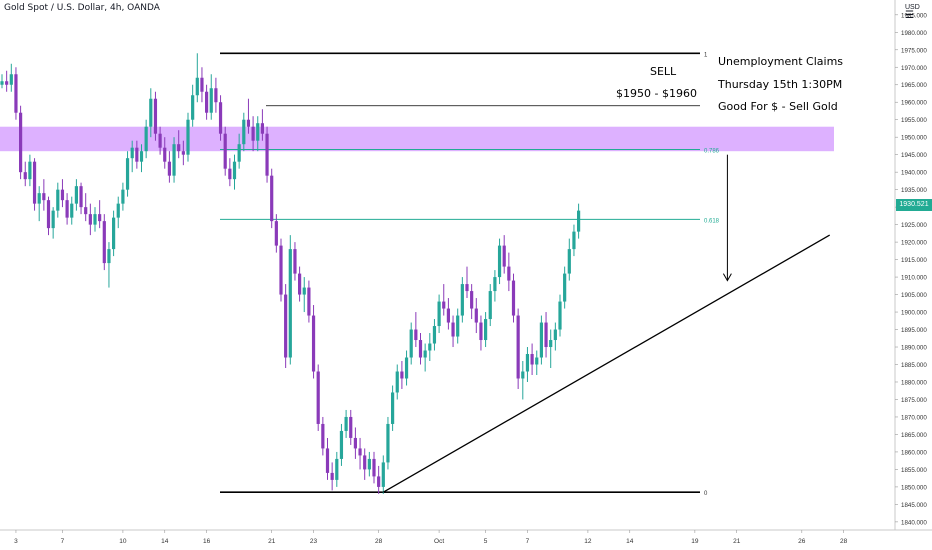 The width and height of the screenshot is (932, 550). I want to click on event-time-label: Thursday 15th 1:30PM, so click(780, 84).